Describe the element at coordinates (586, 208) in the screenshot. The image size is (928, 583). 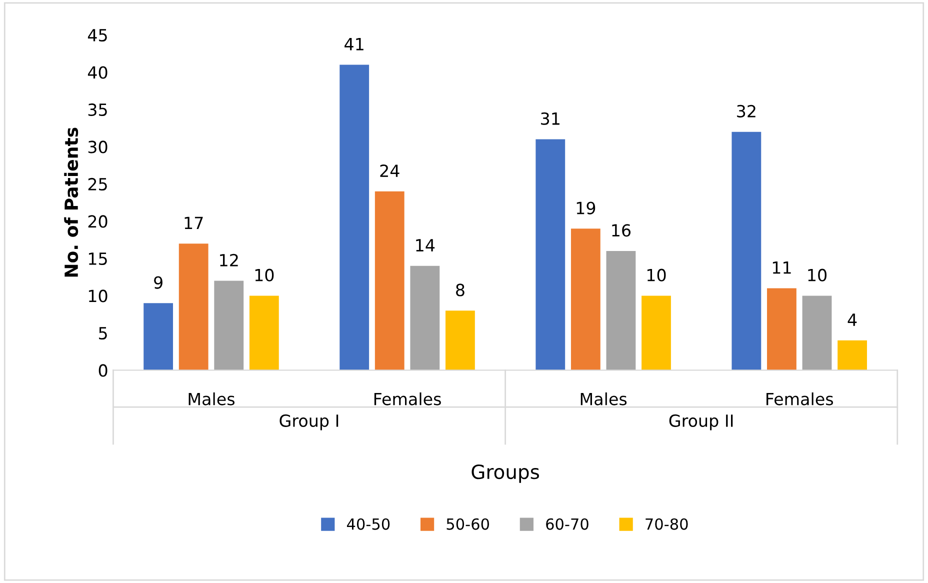
I see `data-label: 19` at that location.